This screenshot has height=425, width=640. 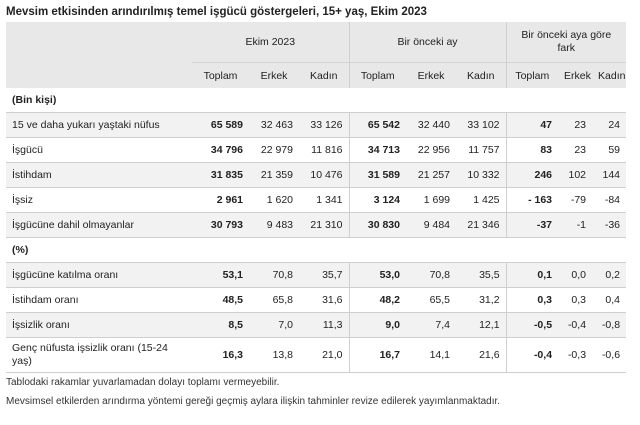 I want to click on table-cell: 31 835, so click(x=220, y=175).